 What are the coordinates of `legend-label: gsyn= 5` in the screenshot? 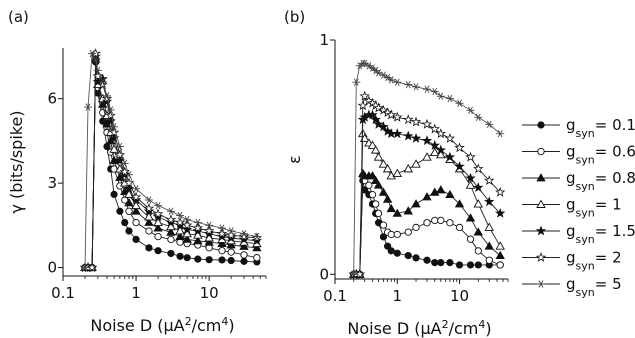 It's located at (594, 287).